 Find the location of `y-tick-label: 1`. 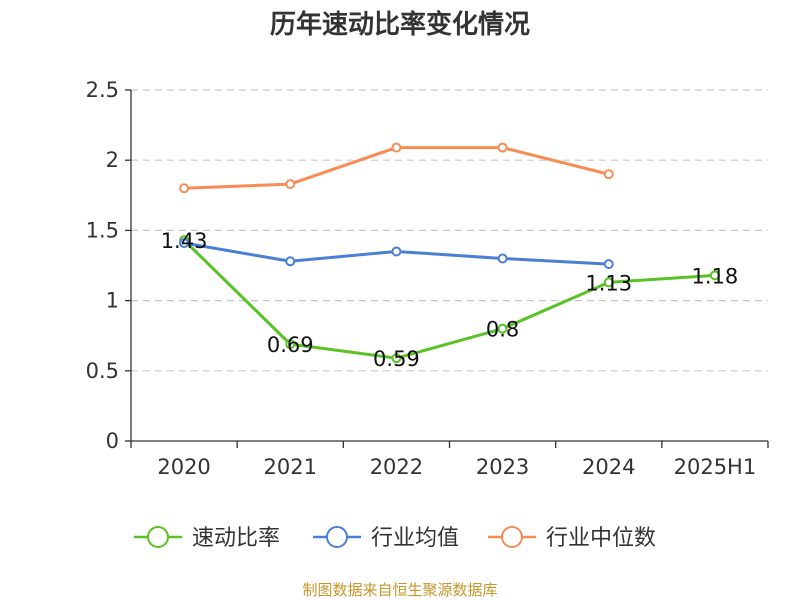

y-tick-label: 1 is located at coordinates (112, 301).